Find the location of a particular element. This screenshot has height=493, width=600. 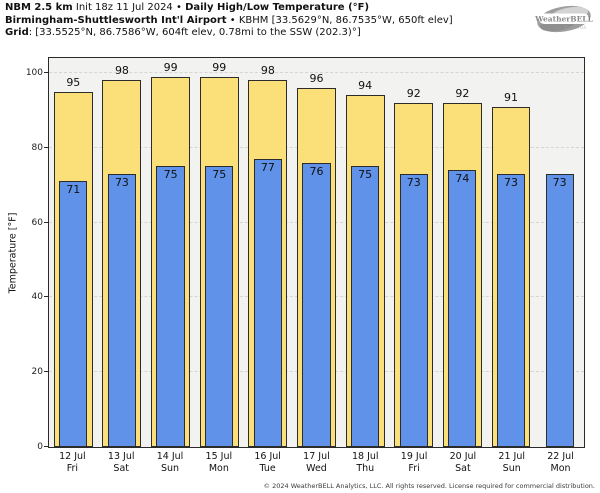

logo-text: WeatherBELL is located at coordinates (563, 19).